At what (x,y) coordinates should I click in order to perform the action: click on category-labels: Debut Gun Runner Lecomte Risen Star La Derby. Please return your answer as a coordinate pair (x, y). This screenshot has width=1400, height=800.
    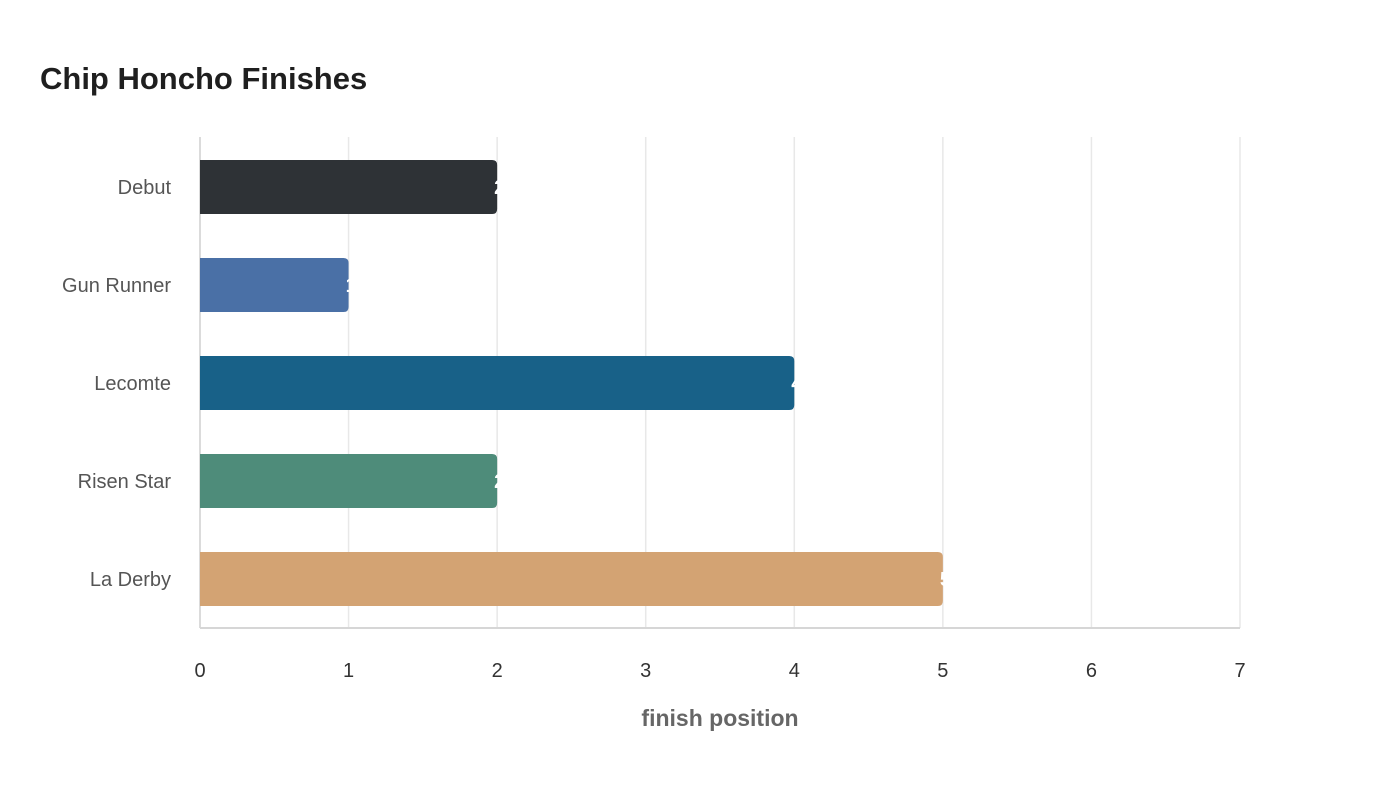
    Looking at the image, I should click on (116, 384).